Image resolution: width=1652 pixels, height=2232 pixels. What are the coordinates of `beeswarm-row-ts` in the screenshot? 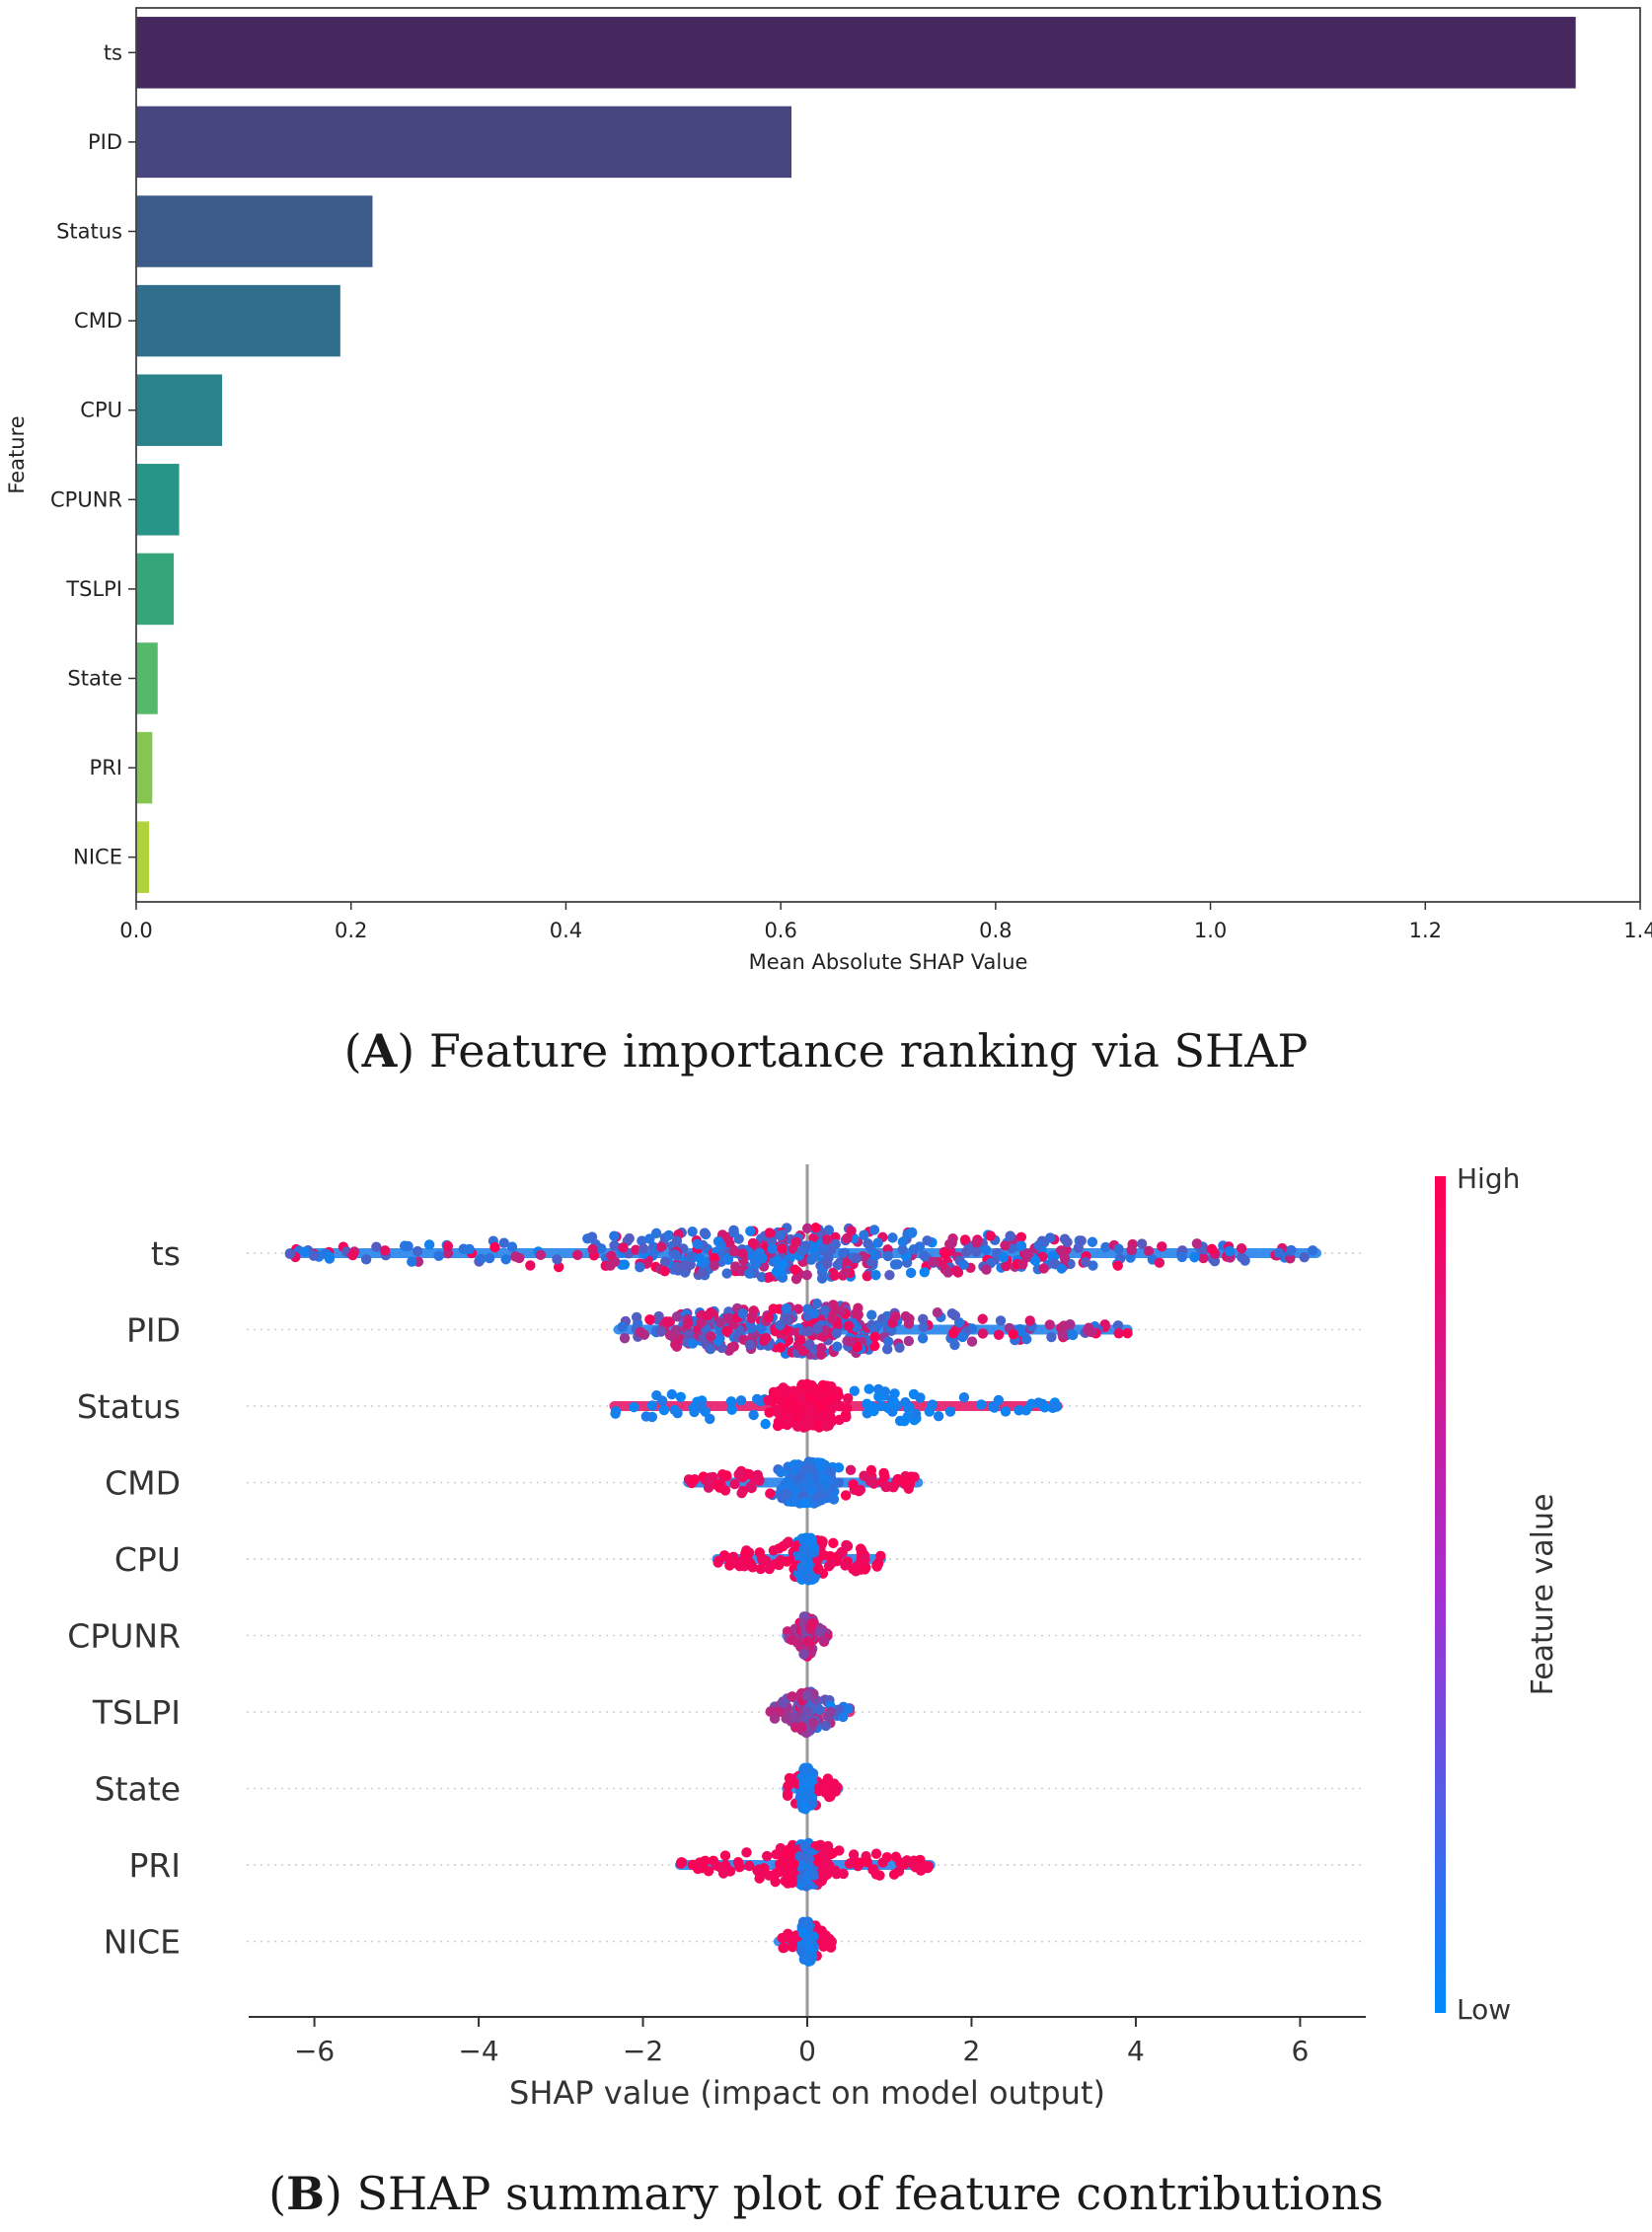 It's located at (801, 1254).